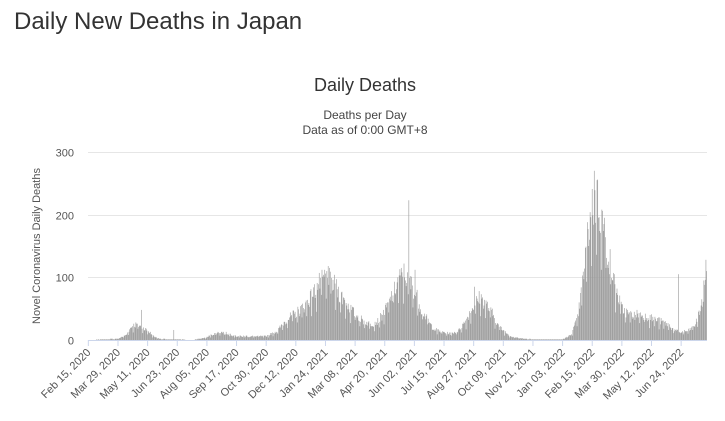 The image size is (725, 421). I want to click on y-tick-label: 0, so click(71, 342).